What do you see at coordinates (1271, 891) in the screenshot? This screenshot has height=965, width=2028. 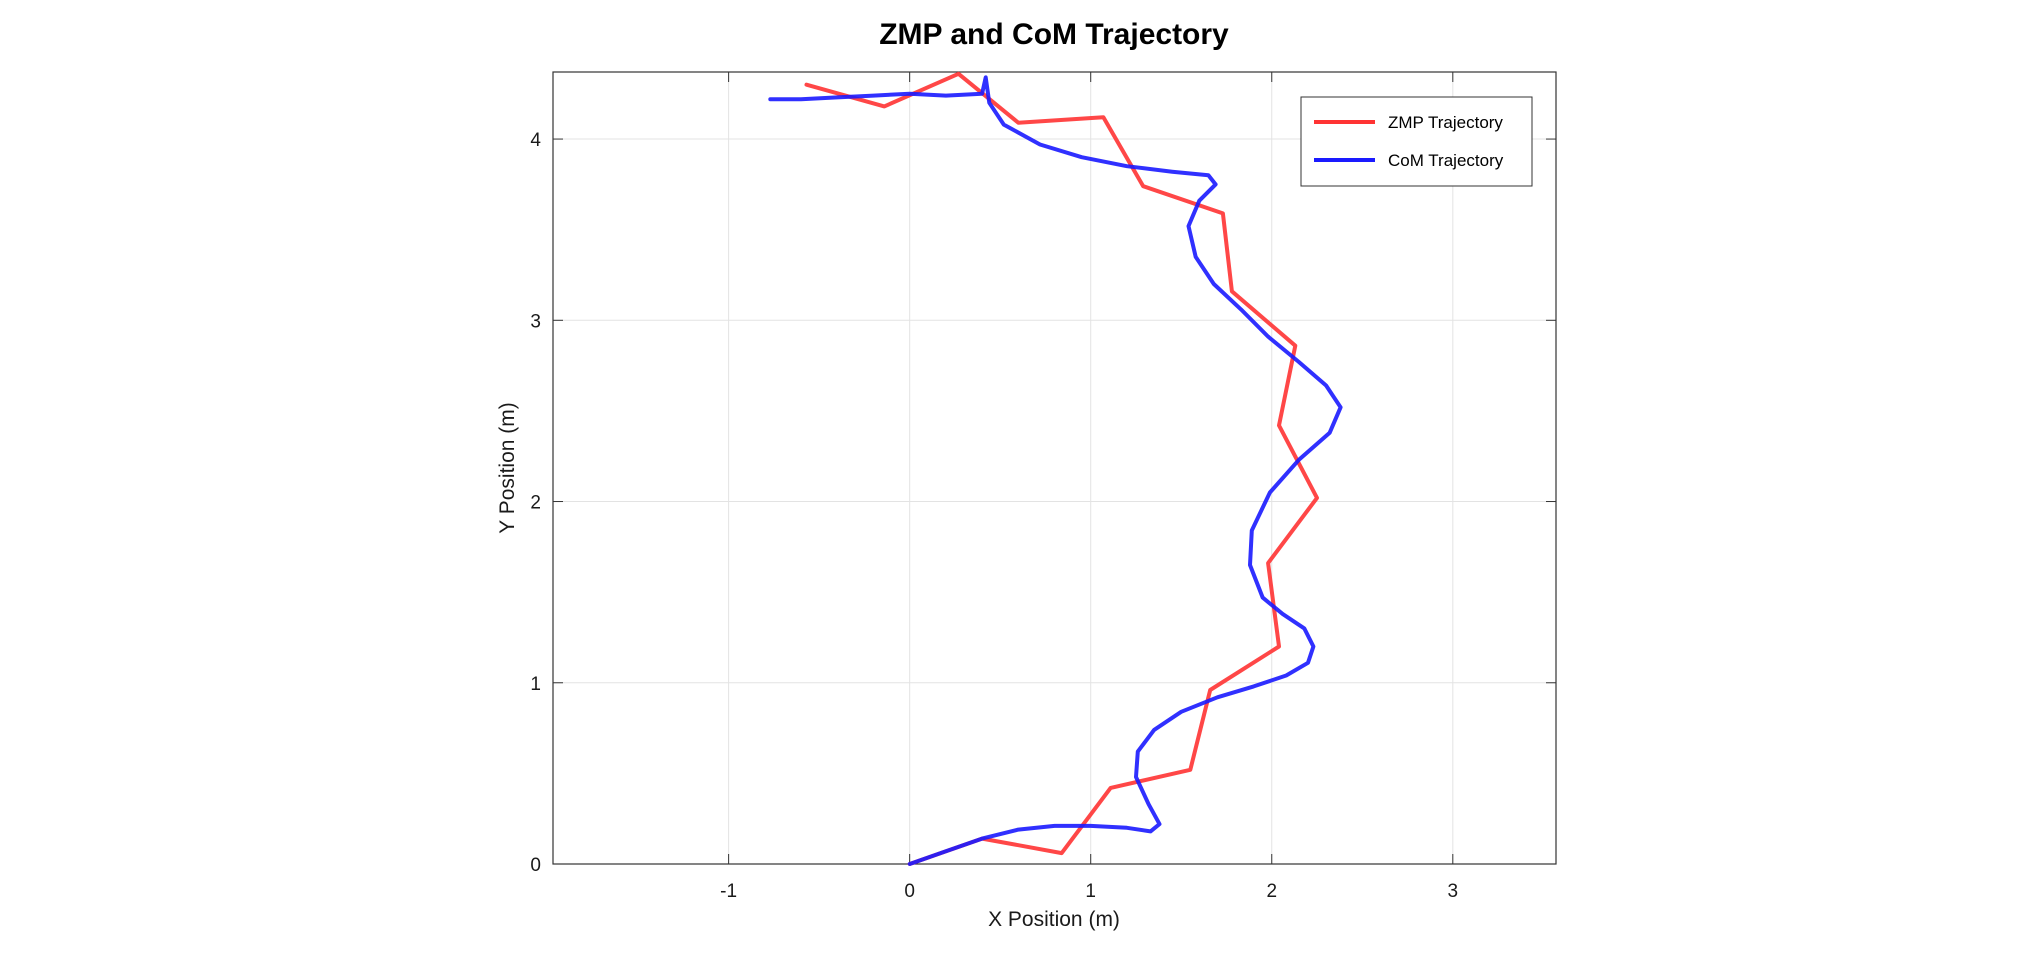 I see `x-tick-label: 2` at bounding box center [1271, 891].